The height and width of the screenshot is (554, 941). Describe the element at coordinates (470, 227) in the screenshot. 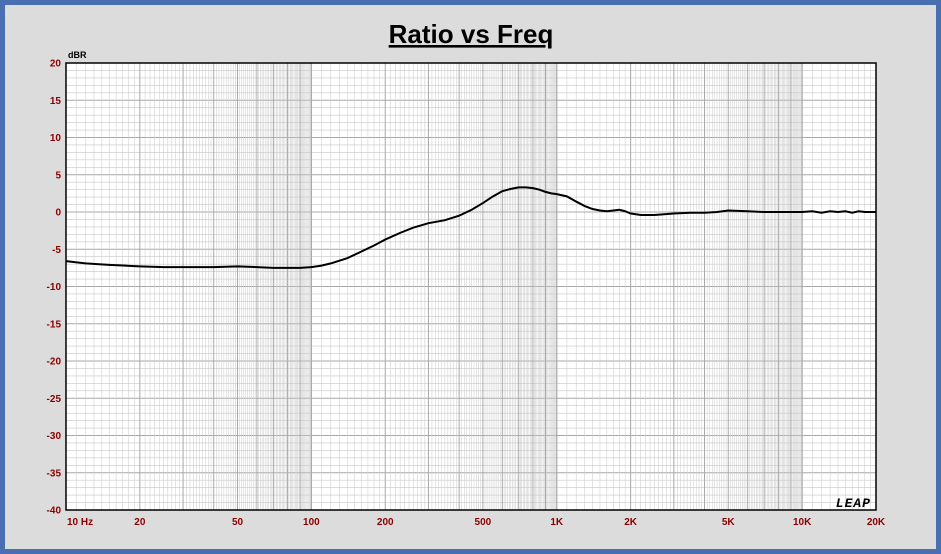

I see `ratio-series-line` at that location.